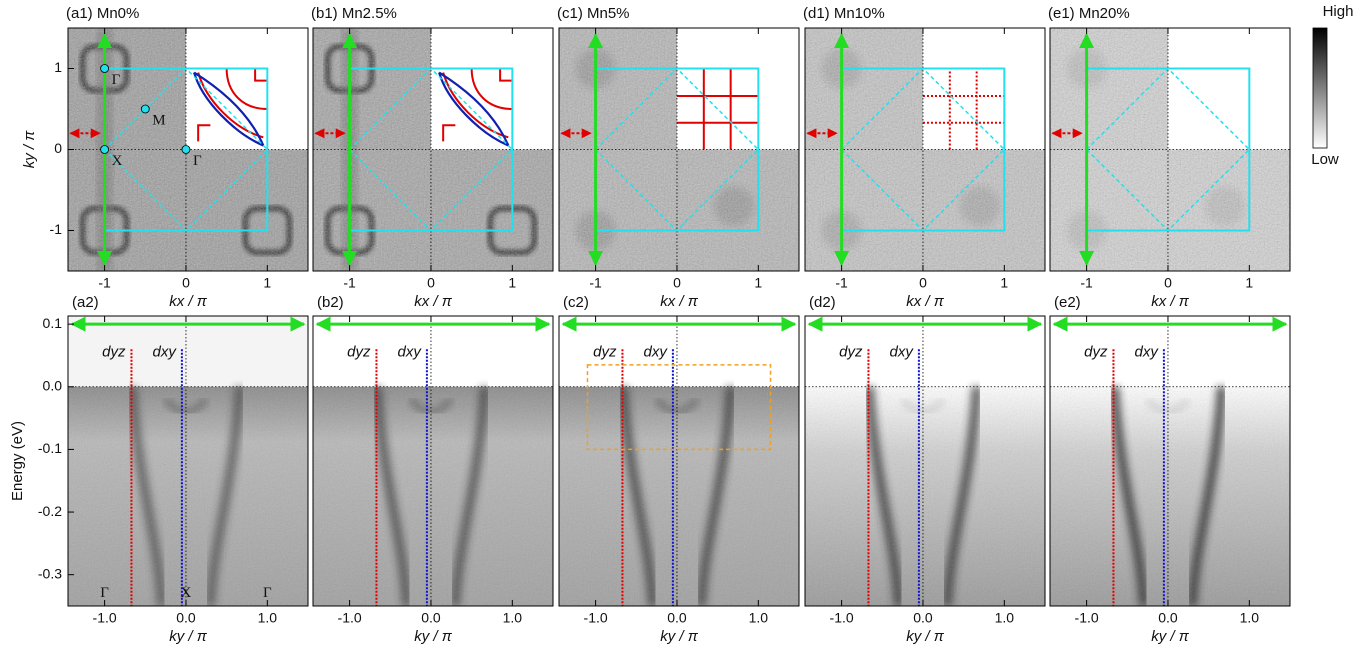  Describe the element at coordinates (1089, 13) in the screenshot. I see `panel-title: (e1) Mn20%` at that location.